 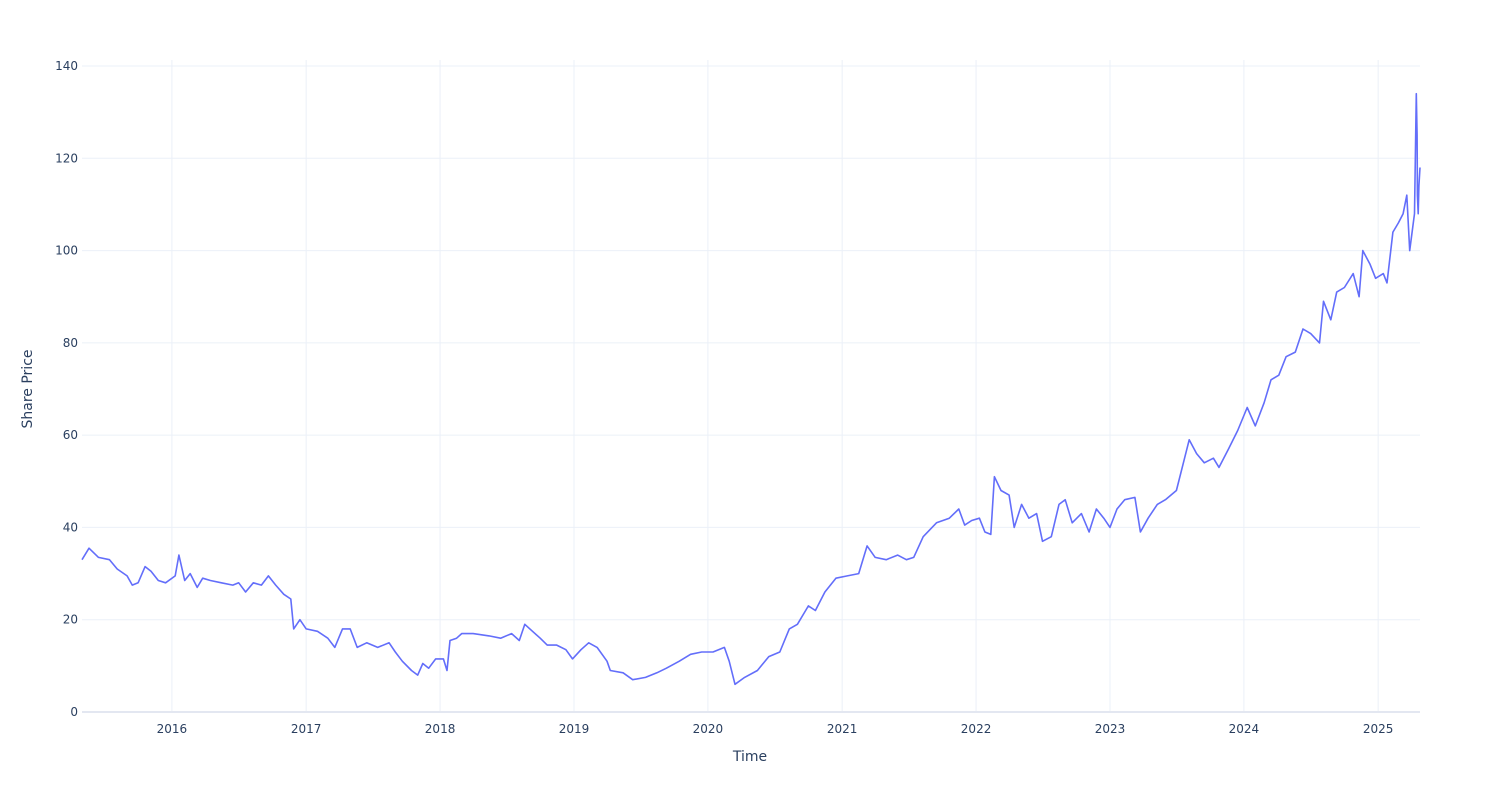 What do you see at coordinates (172, 729) in the screenshot?
I see `x-tick-label: 2016` at bounding box center [172, 729].